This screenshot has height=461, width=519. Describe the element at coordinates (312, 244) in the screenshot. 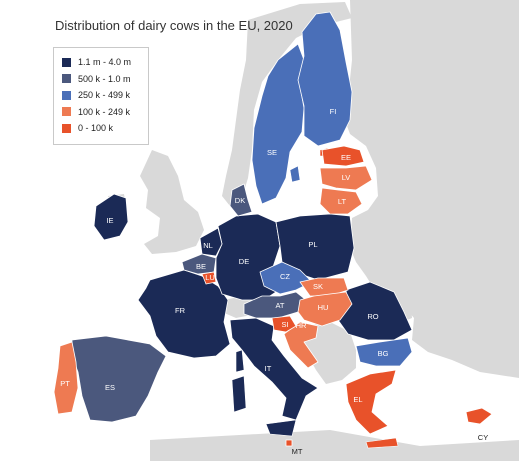

I see `country-label-pl: PL` at that location.